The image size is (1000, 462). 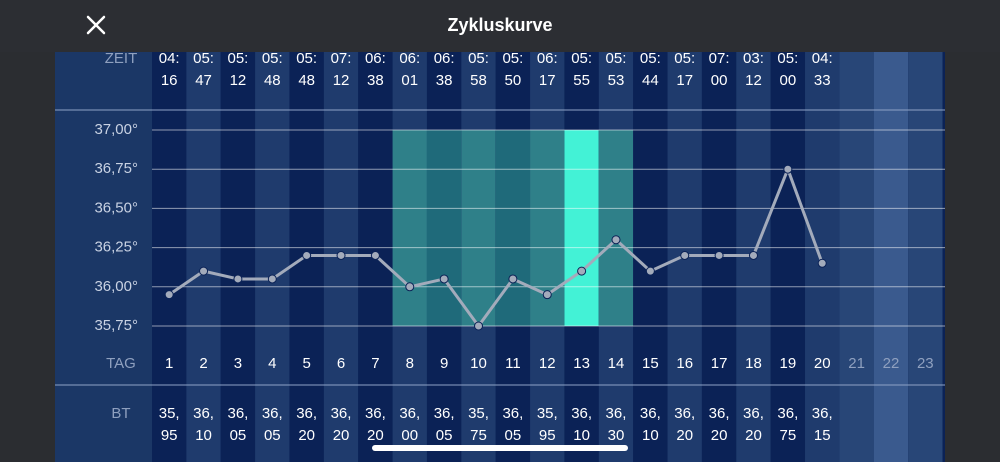 What do you see at coordinates (238, 69) in the screenshot?
I see `time-label: 05:12` at bounding box center [238, 69].